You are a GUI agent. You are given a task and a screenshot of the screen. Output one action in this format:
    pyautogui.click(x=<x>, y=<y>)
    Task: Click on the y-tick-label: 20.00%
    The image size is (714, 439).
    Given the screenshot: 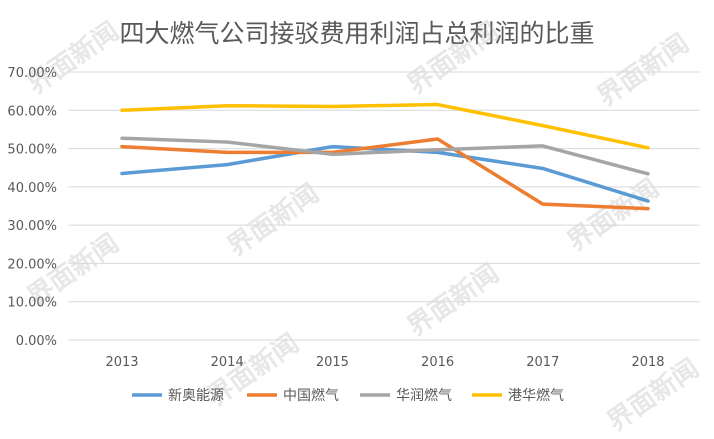 What is the action you would take?
    pyautogui.click(x=32, y=264)
    